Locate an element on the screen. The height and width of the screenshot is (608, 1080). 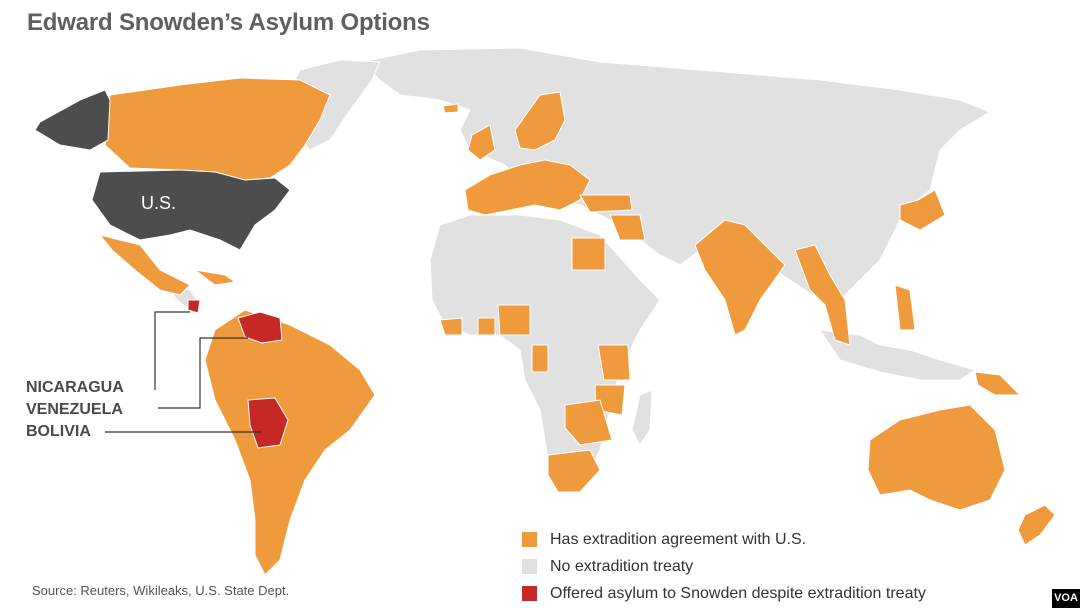
callout-venezuela: VENEZUELA is located at coordinates (74, 409).